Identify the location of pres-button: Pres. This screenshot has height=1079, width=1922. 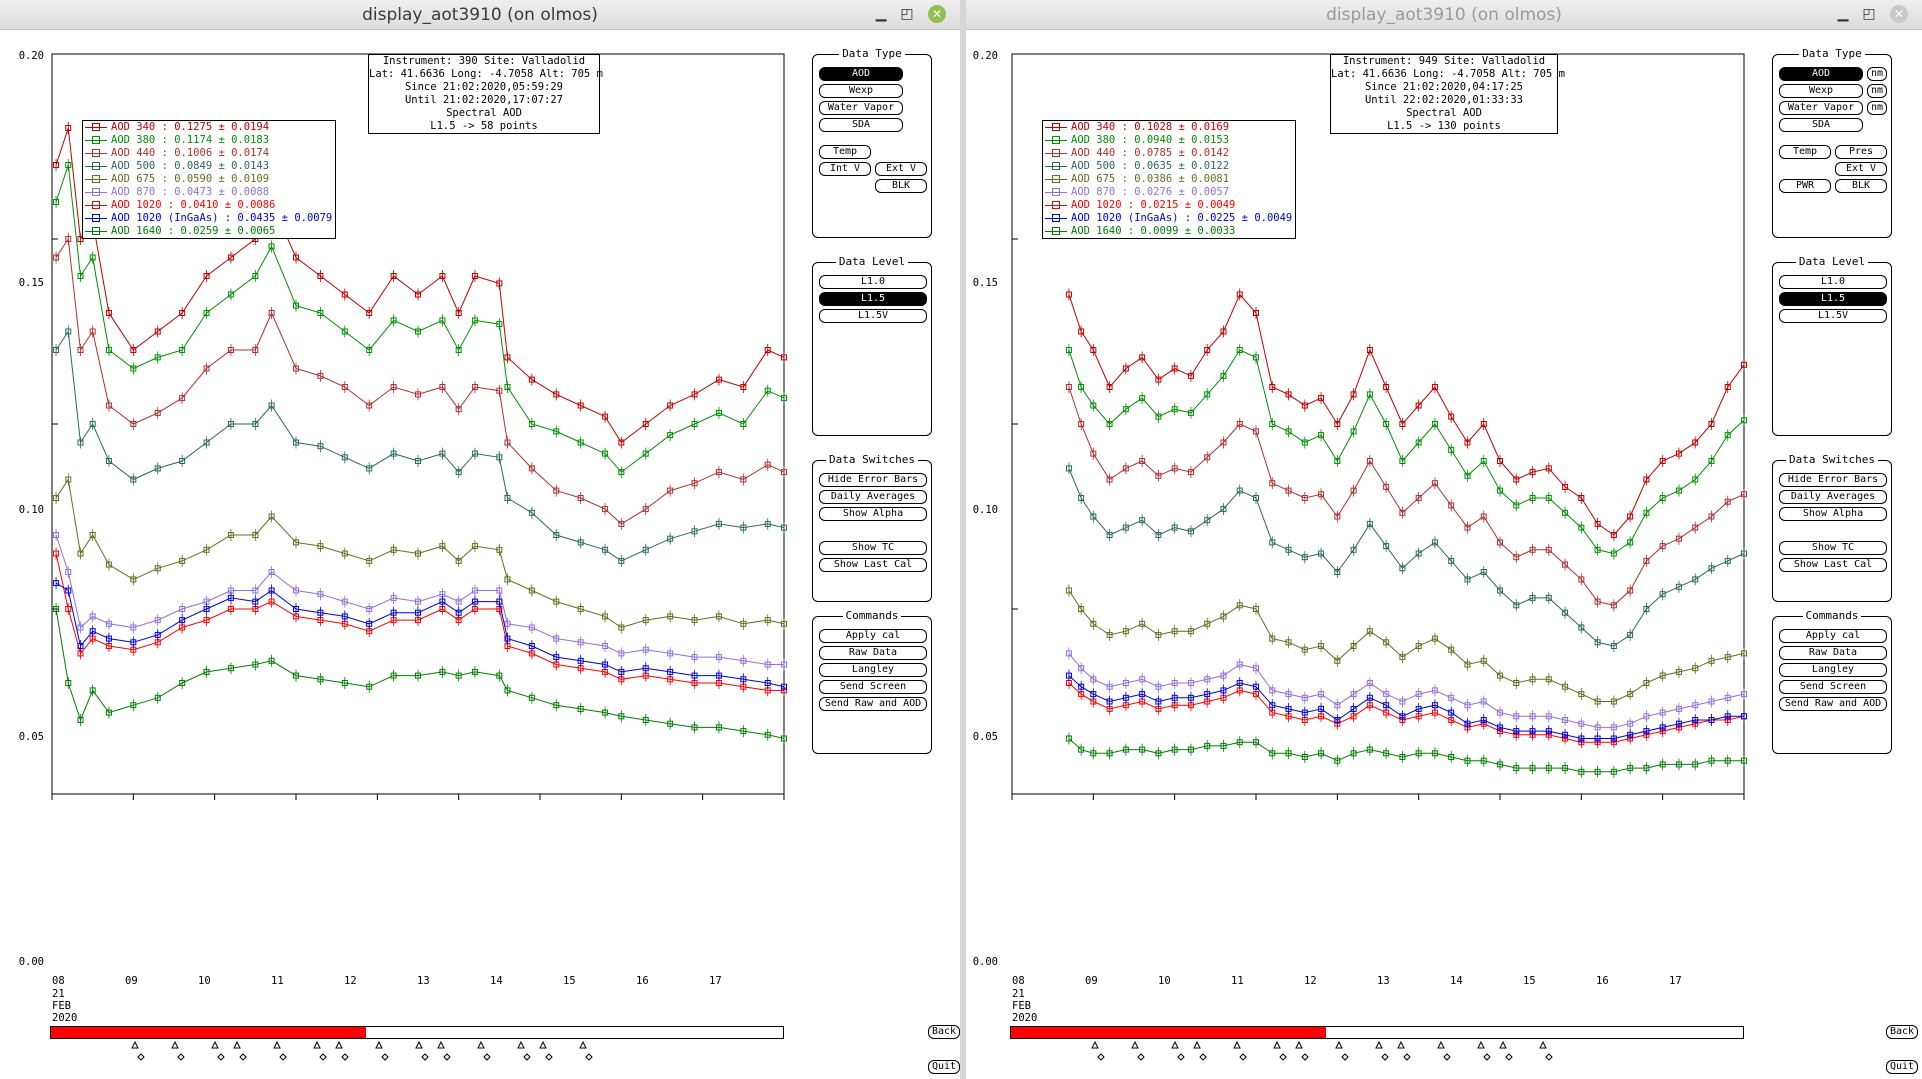
(1861, 152).